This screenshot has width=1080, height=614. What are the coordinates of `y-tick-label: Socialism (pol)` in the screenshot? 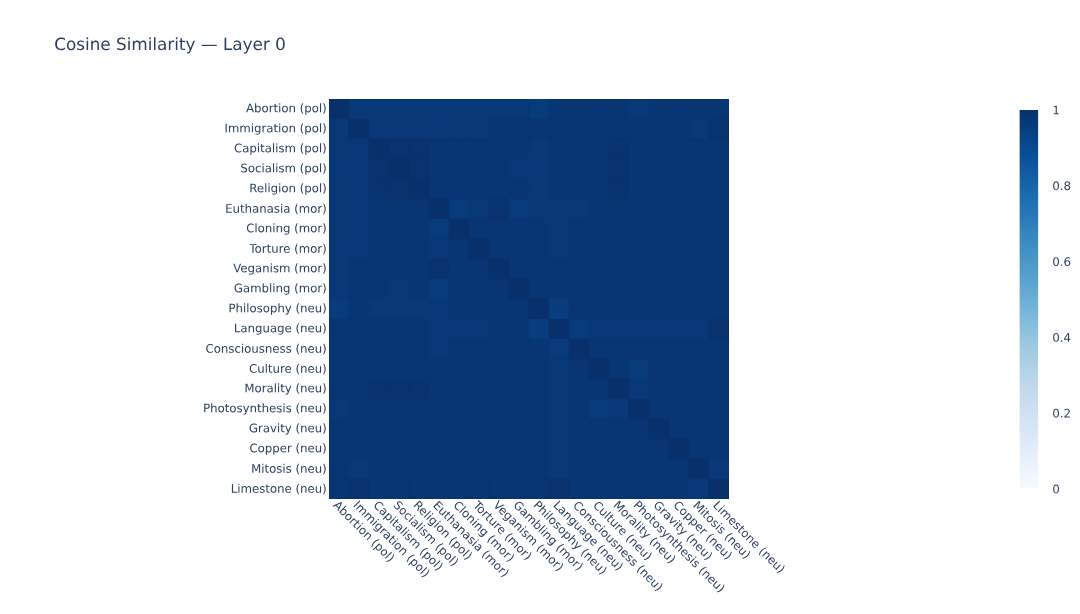 It's located at (283, 169).